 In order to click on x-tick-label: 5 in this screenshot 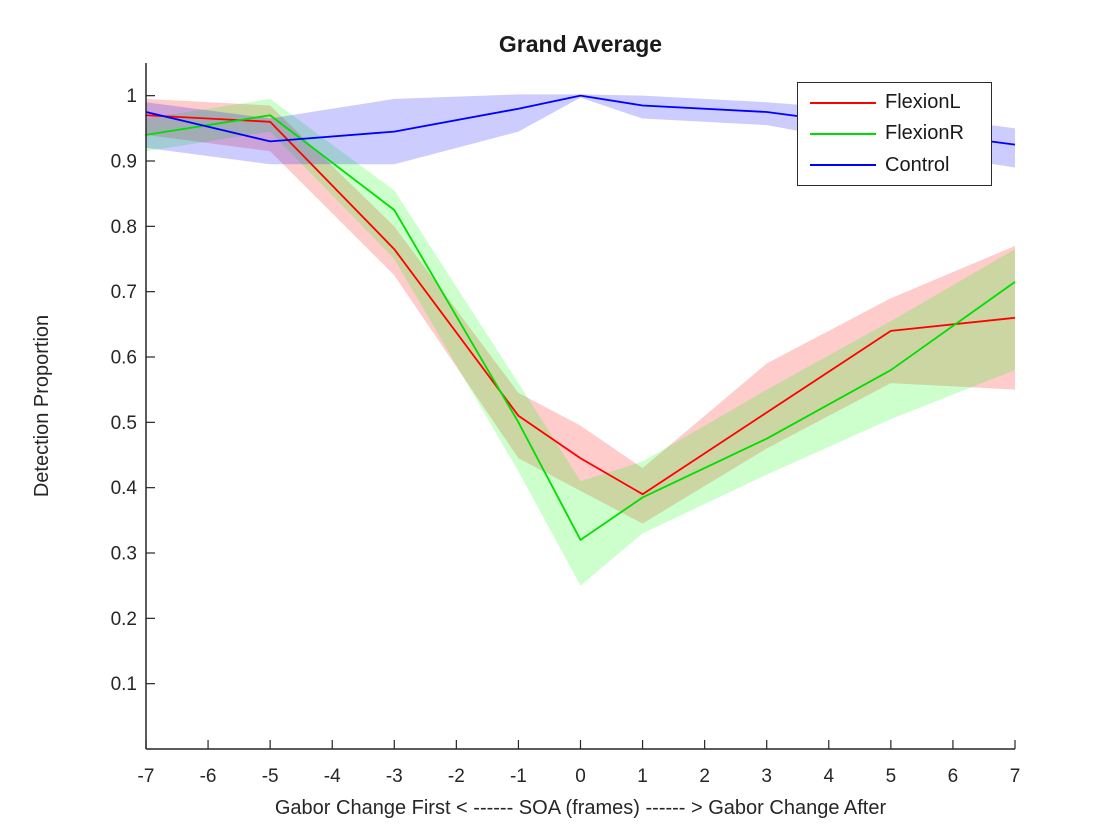, I will do `click(891, 776)`.